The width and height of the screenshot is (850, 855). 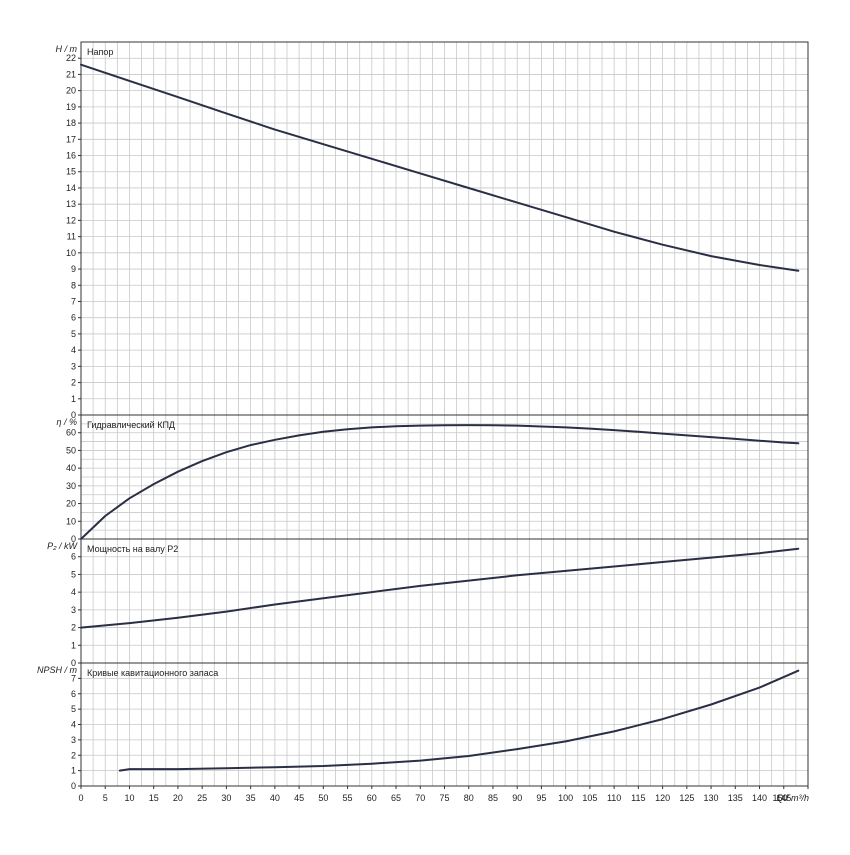 What do you see at coordinates (348, 798) in the screenshot?
I see `x-tick-label: 55` at bounding box center [348, 798].